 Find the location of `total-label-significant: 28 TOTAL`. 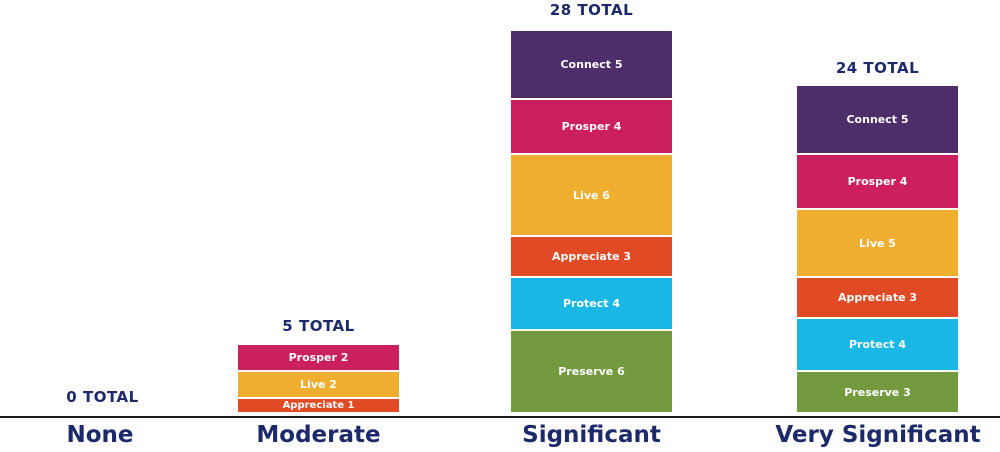

total-label-significant: 28 TOTAL is located at coordinates (591, 10).